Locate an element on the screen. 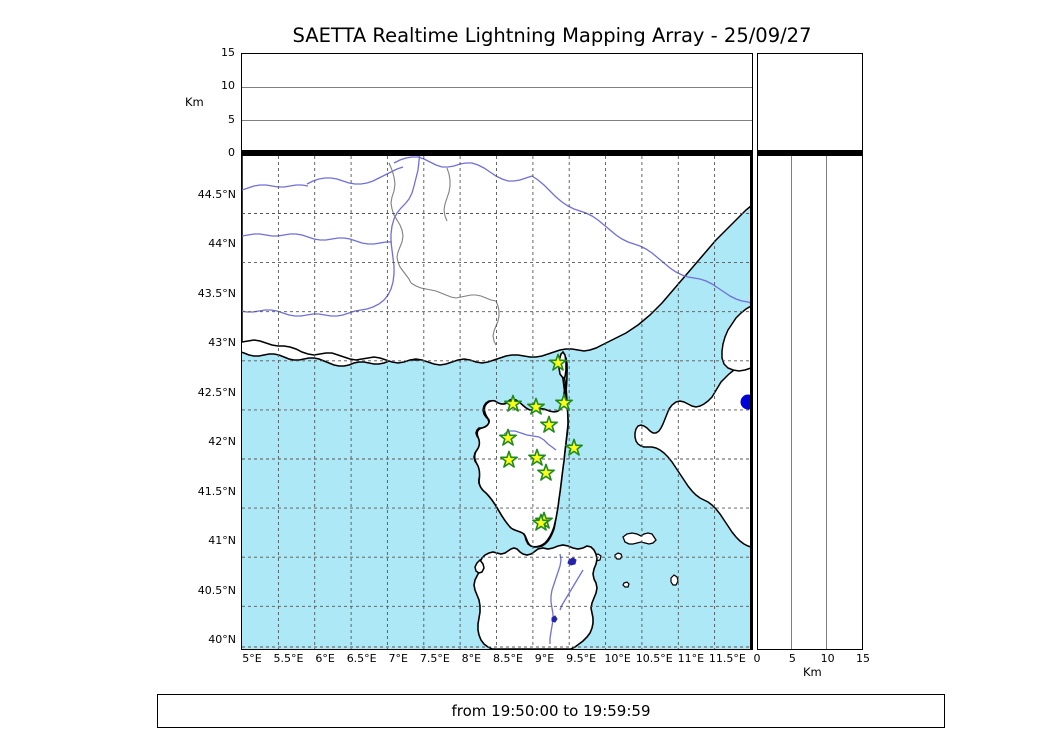 The width and height of the screenshot is (1050, 750). island-giglio is located at coordinates (674, 580).